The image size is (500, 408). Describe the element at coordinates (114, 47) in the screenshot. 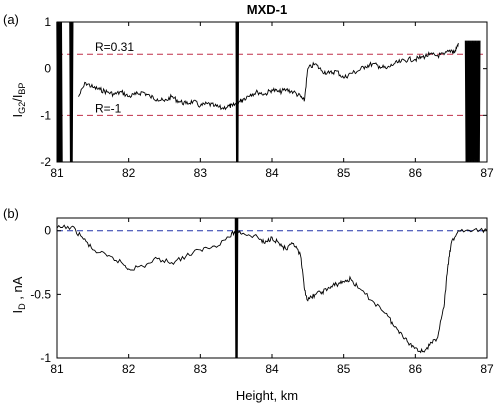

I see `reference-label-a-0: R=0.31` at that location.